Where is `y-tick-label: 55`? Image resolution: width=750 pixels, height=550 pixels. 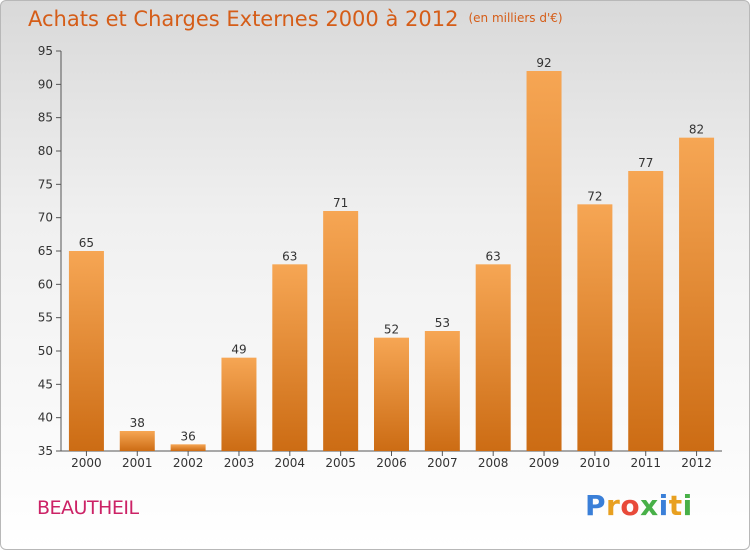 y-tick-label: 55 is located at coordinates (45, 318).